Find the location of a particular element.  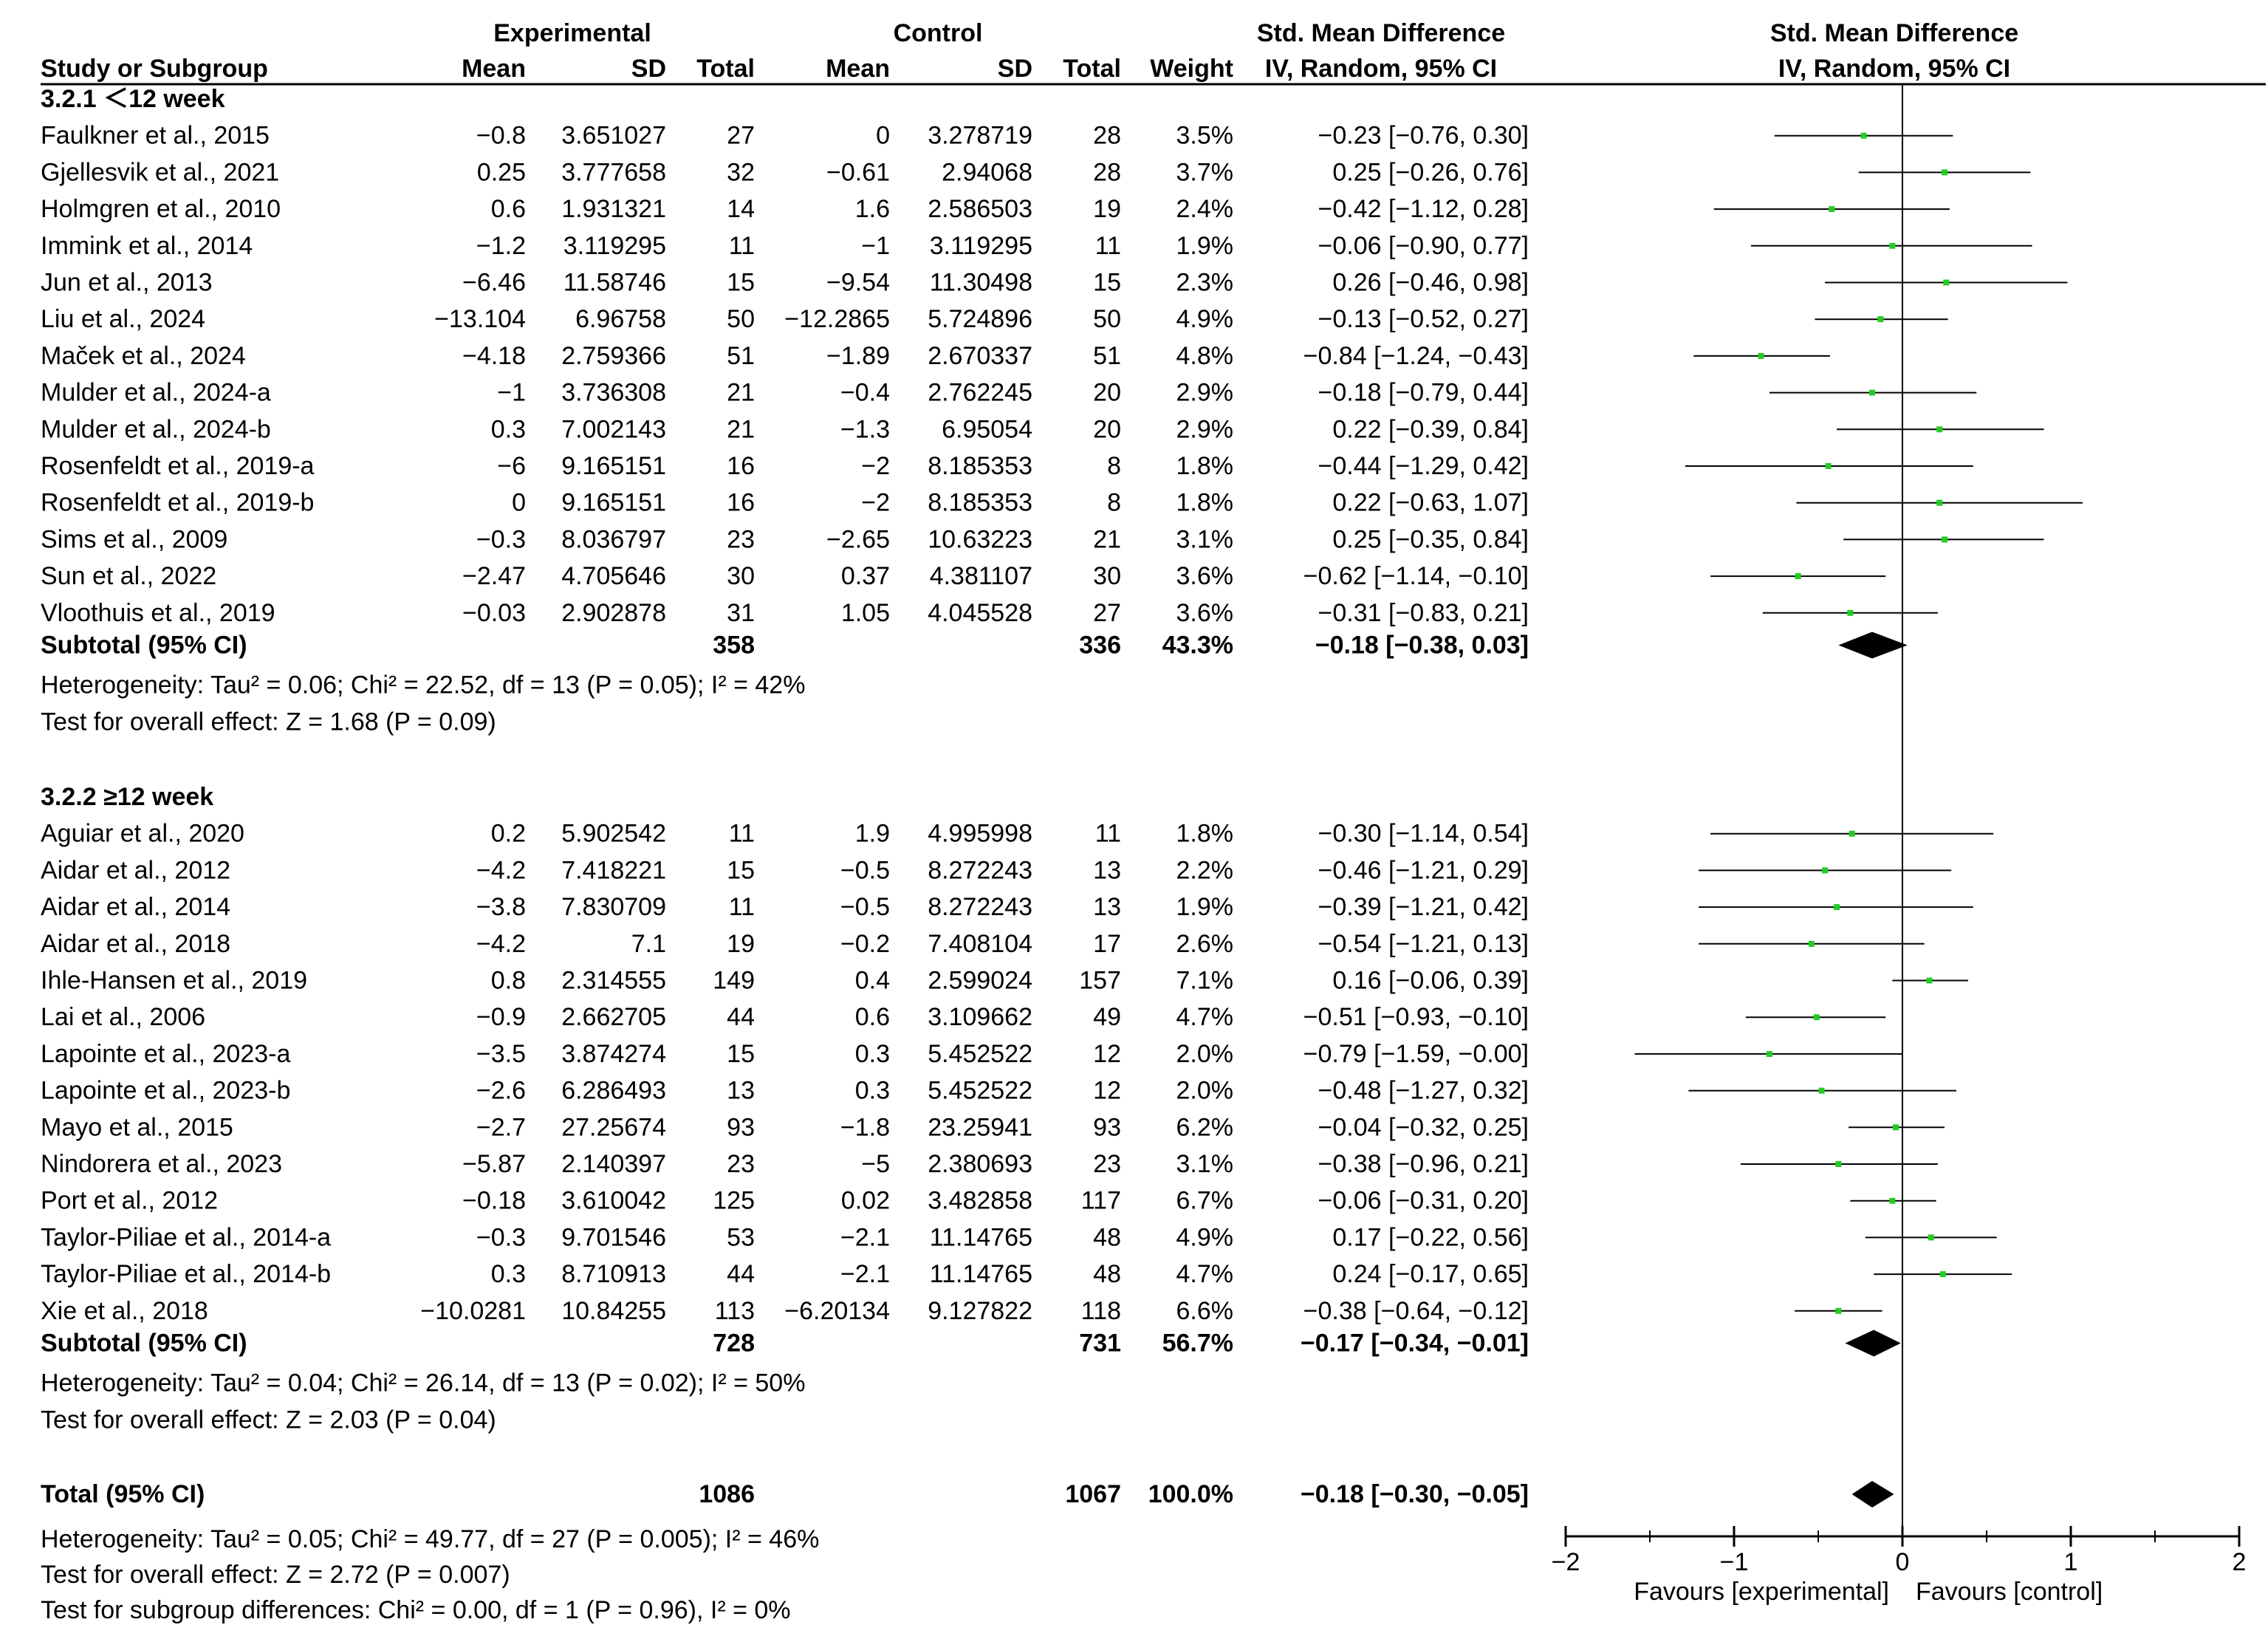

mean-experimental: −6.46 is located at coordinates (494, 283).